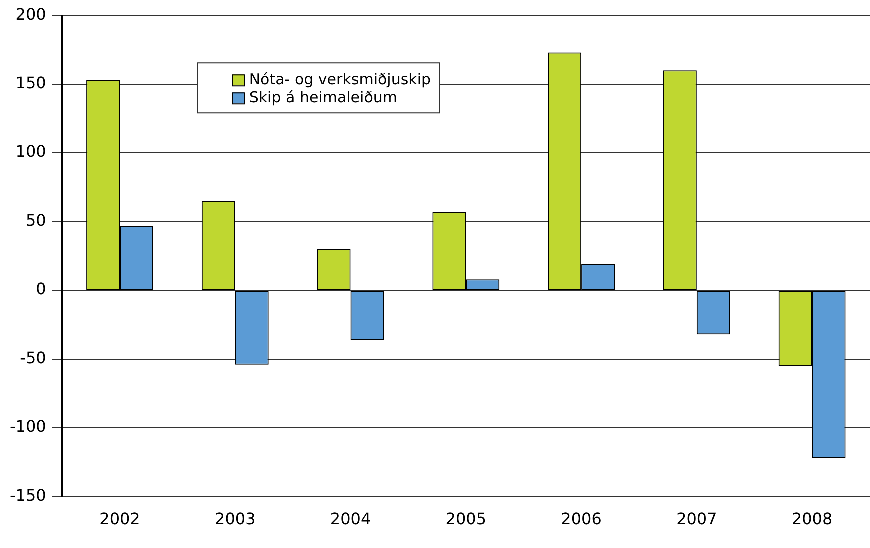 The height and width of the screenshot is (548, 870). Describe the element at coordinates (31, 83) in the screenshot. I see `y-tick-label: 150` at that location.